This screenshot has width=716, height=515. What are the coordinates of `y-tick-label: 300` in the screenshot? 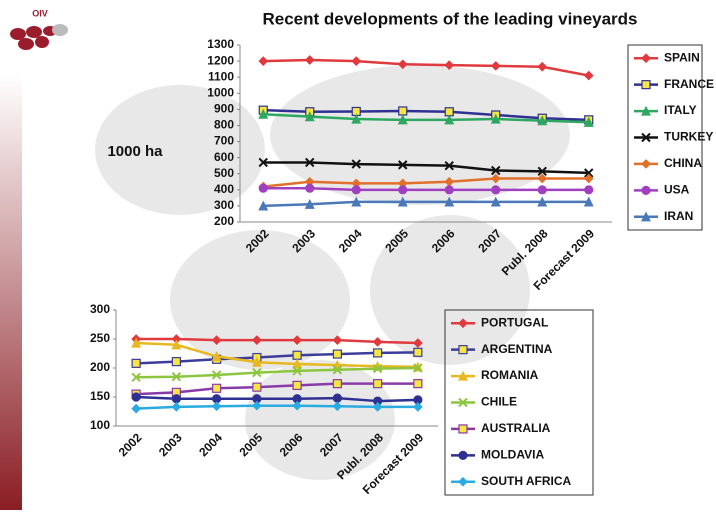 It's located at (100, 309).